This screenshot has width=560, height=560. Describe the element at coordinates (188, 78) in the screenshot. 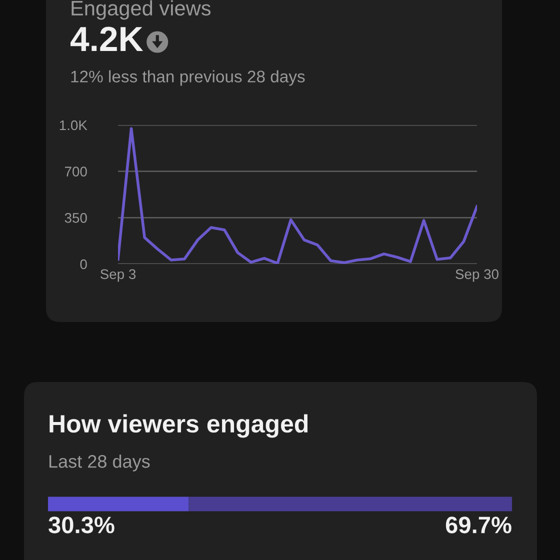

I see `text: 12% less than previous 28 days` at that location.